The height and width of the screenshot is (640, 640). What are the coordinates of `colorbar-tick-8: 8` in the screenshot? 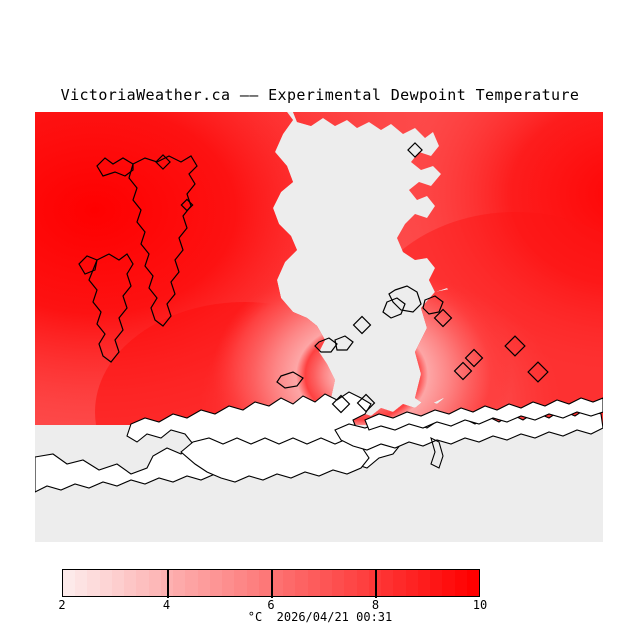 It's located at (375, 605).